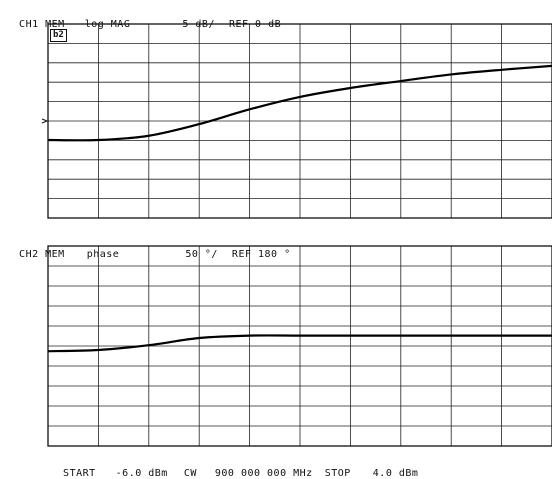 The image size is (552, 479). Describe the element at coordinates (201, 254) in the screenshot. I see `ch2-scale: 50 °/` at that location.